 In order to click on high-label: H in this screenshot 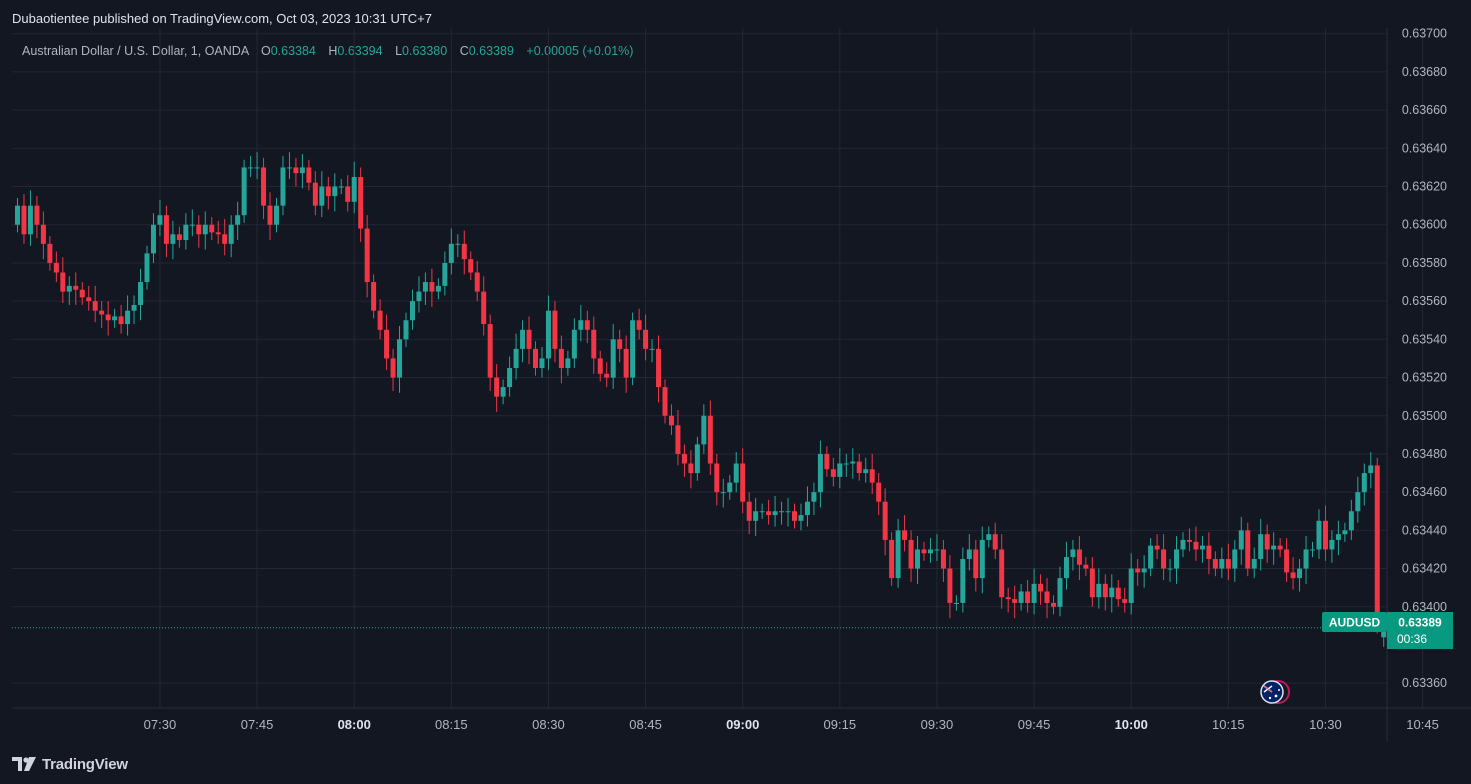, I will do `click(333, 51)`.